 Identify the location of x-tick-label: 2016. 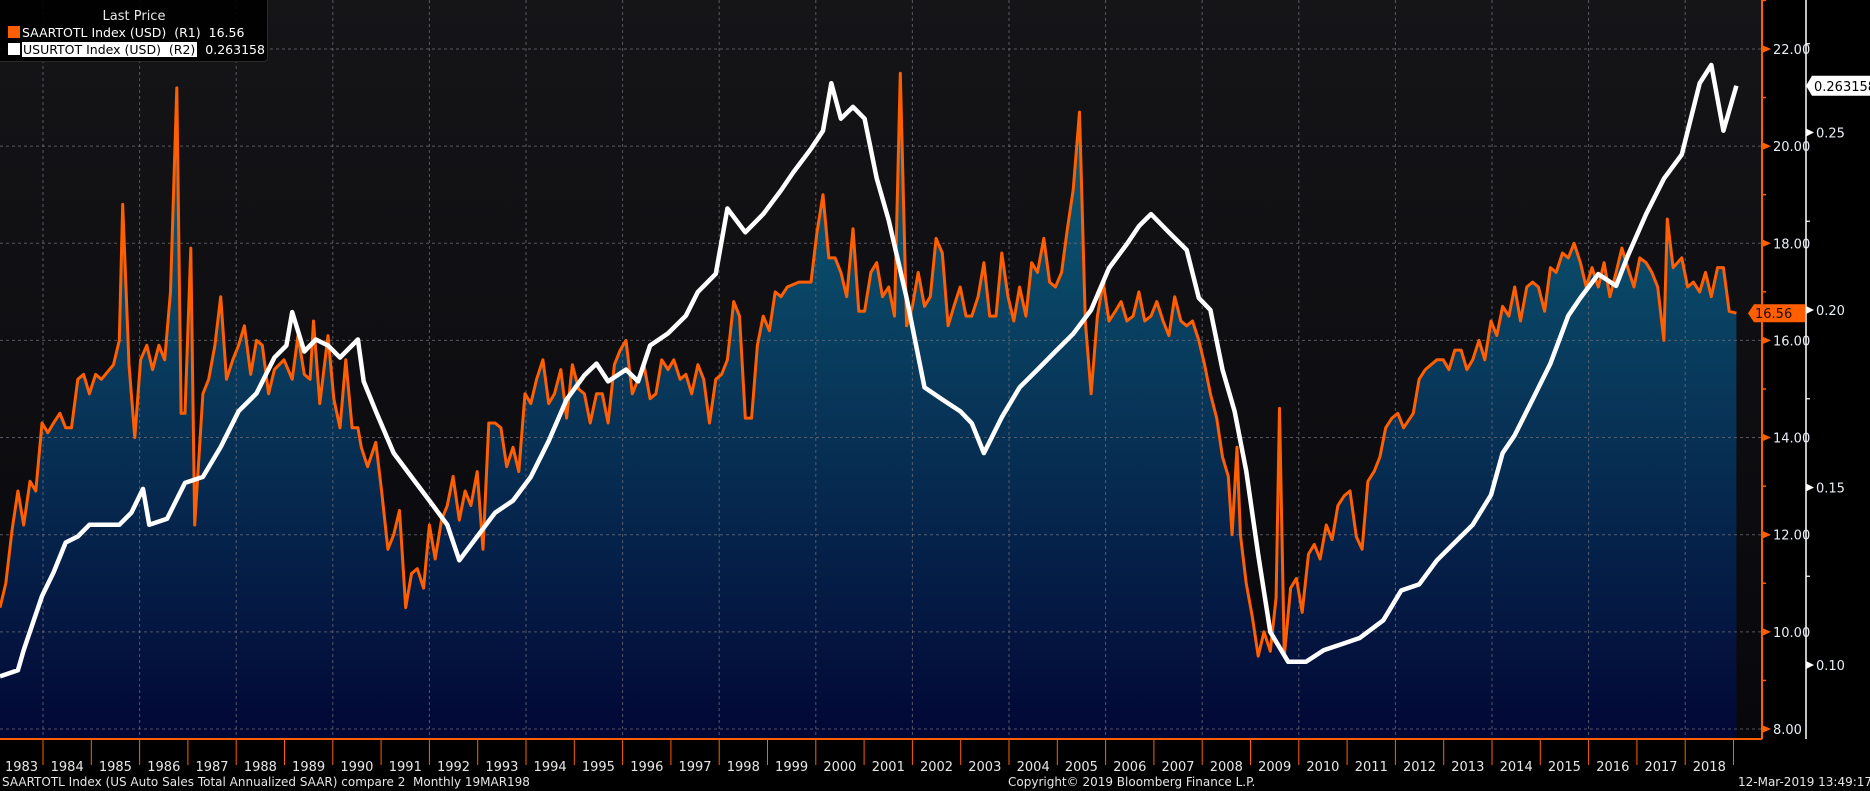
(1612, 767).